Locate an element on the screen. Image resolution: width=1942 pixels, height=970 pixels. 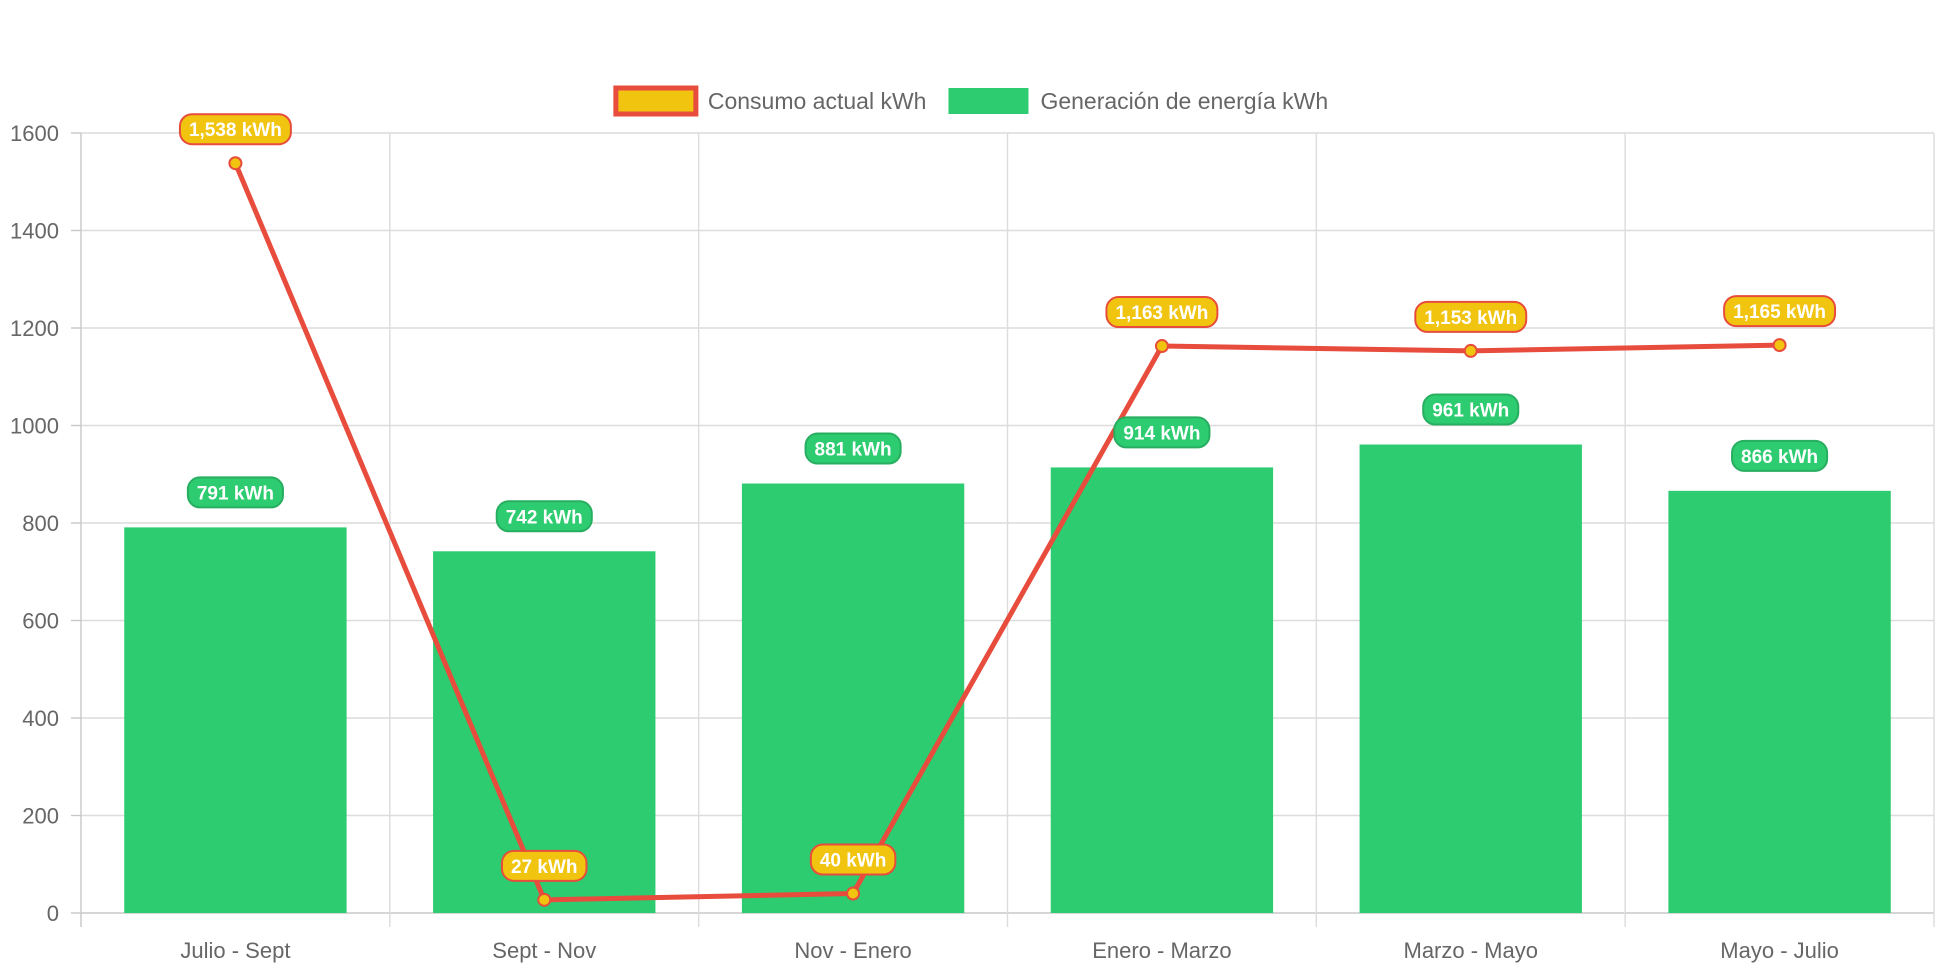
y-tick-label: 1400 is located at coordinates (34, 231).